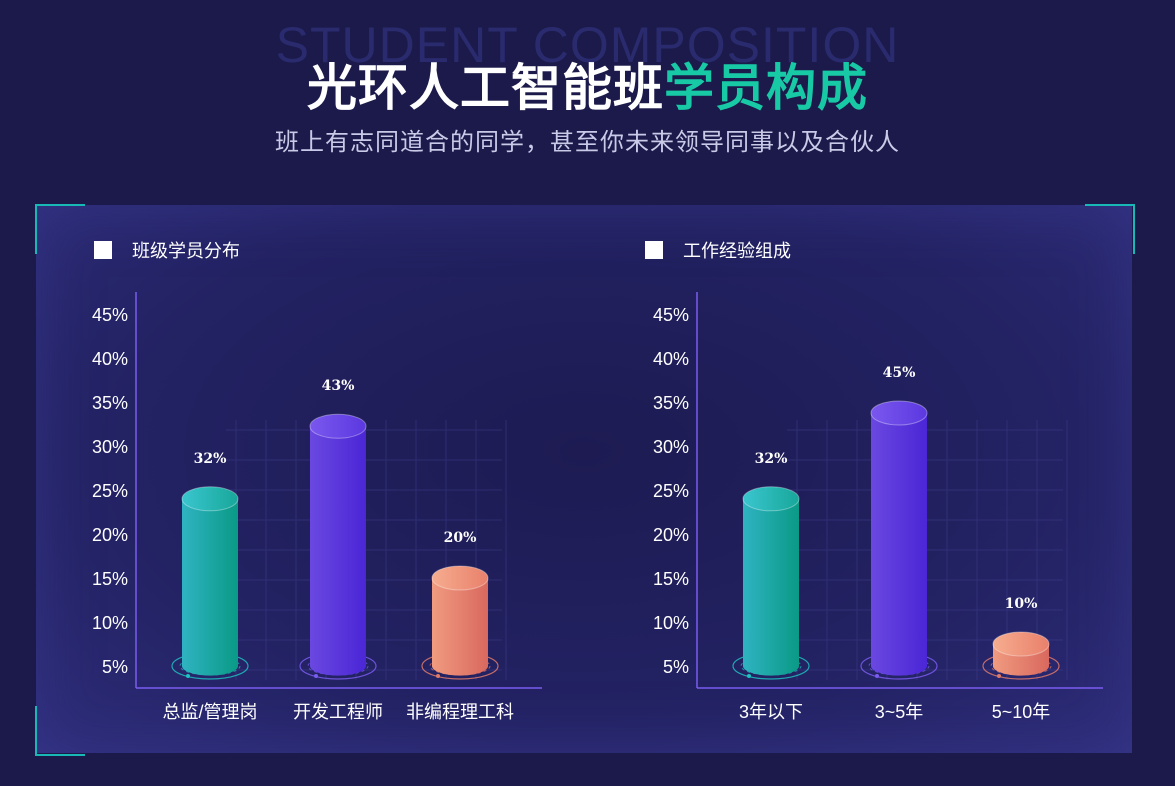 The image size is (1175, 786). What do you see at coordinates (587, 142) in the screenshot?
I see `page-subtitle: 班上有志同道合的同学，甚至你未来领导同事以及合伙人` at bounding box center [587, 142].